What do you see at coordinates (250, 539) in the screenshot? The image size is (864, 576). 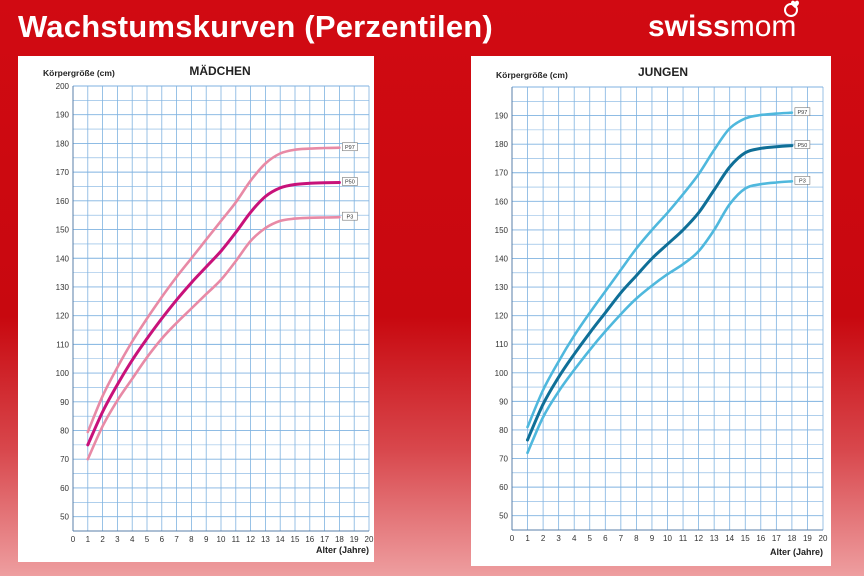 I see `x-tick-label: 12` at bounding box center [250, 539].